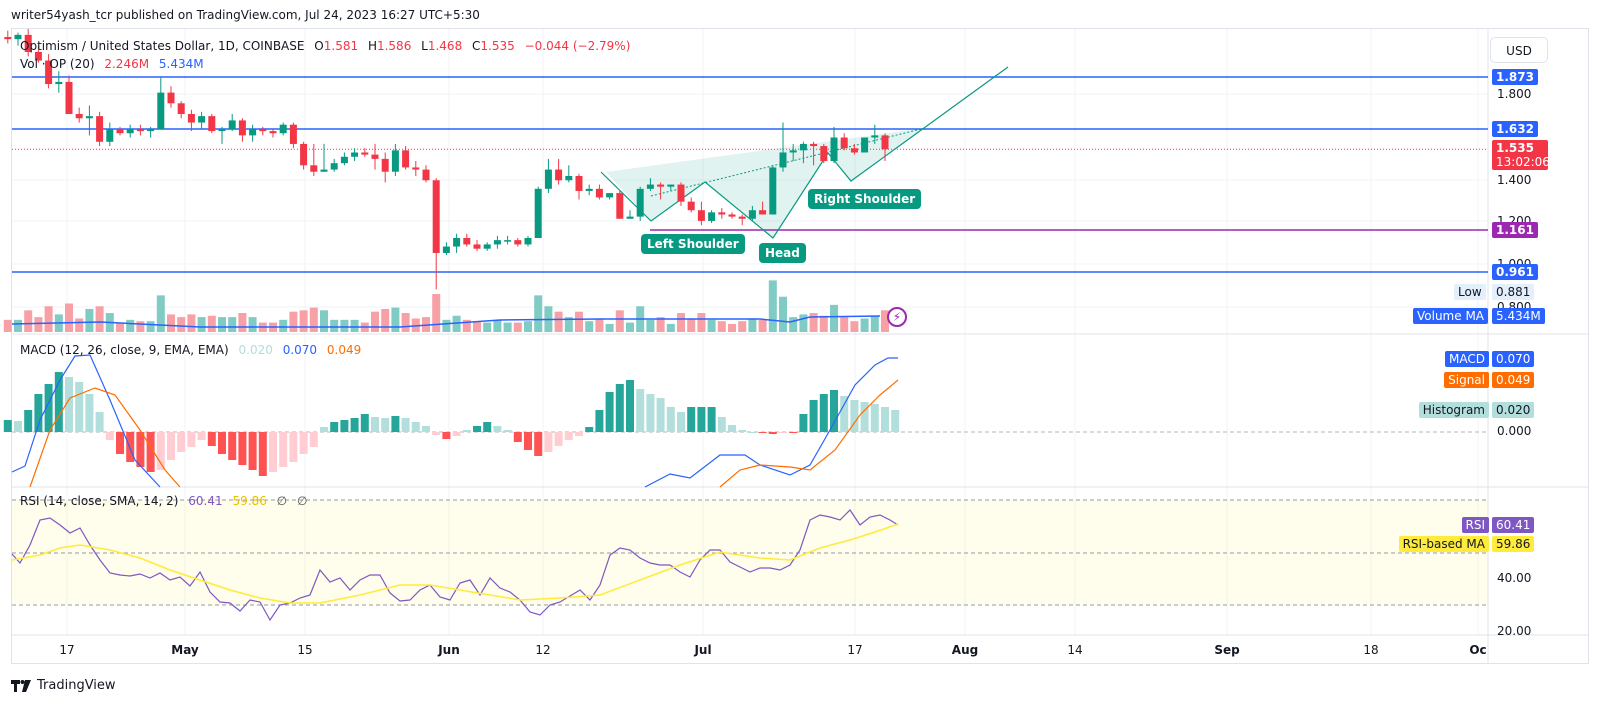 The height and width of the screenshot is (718, 1600). Describe the element at coordinates (1515, 148) in the screenshot. I see `last-price-value: 1.535` at that location.